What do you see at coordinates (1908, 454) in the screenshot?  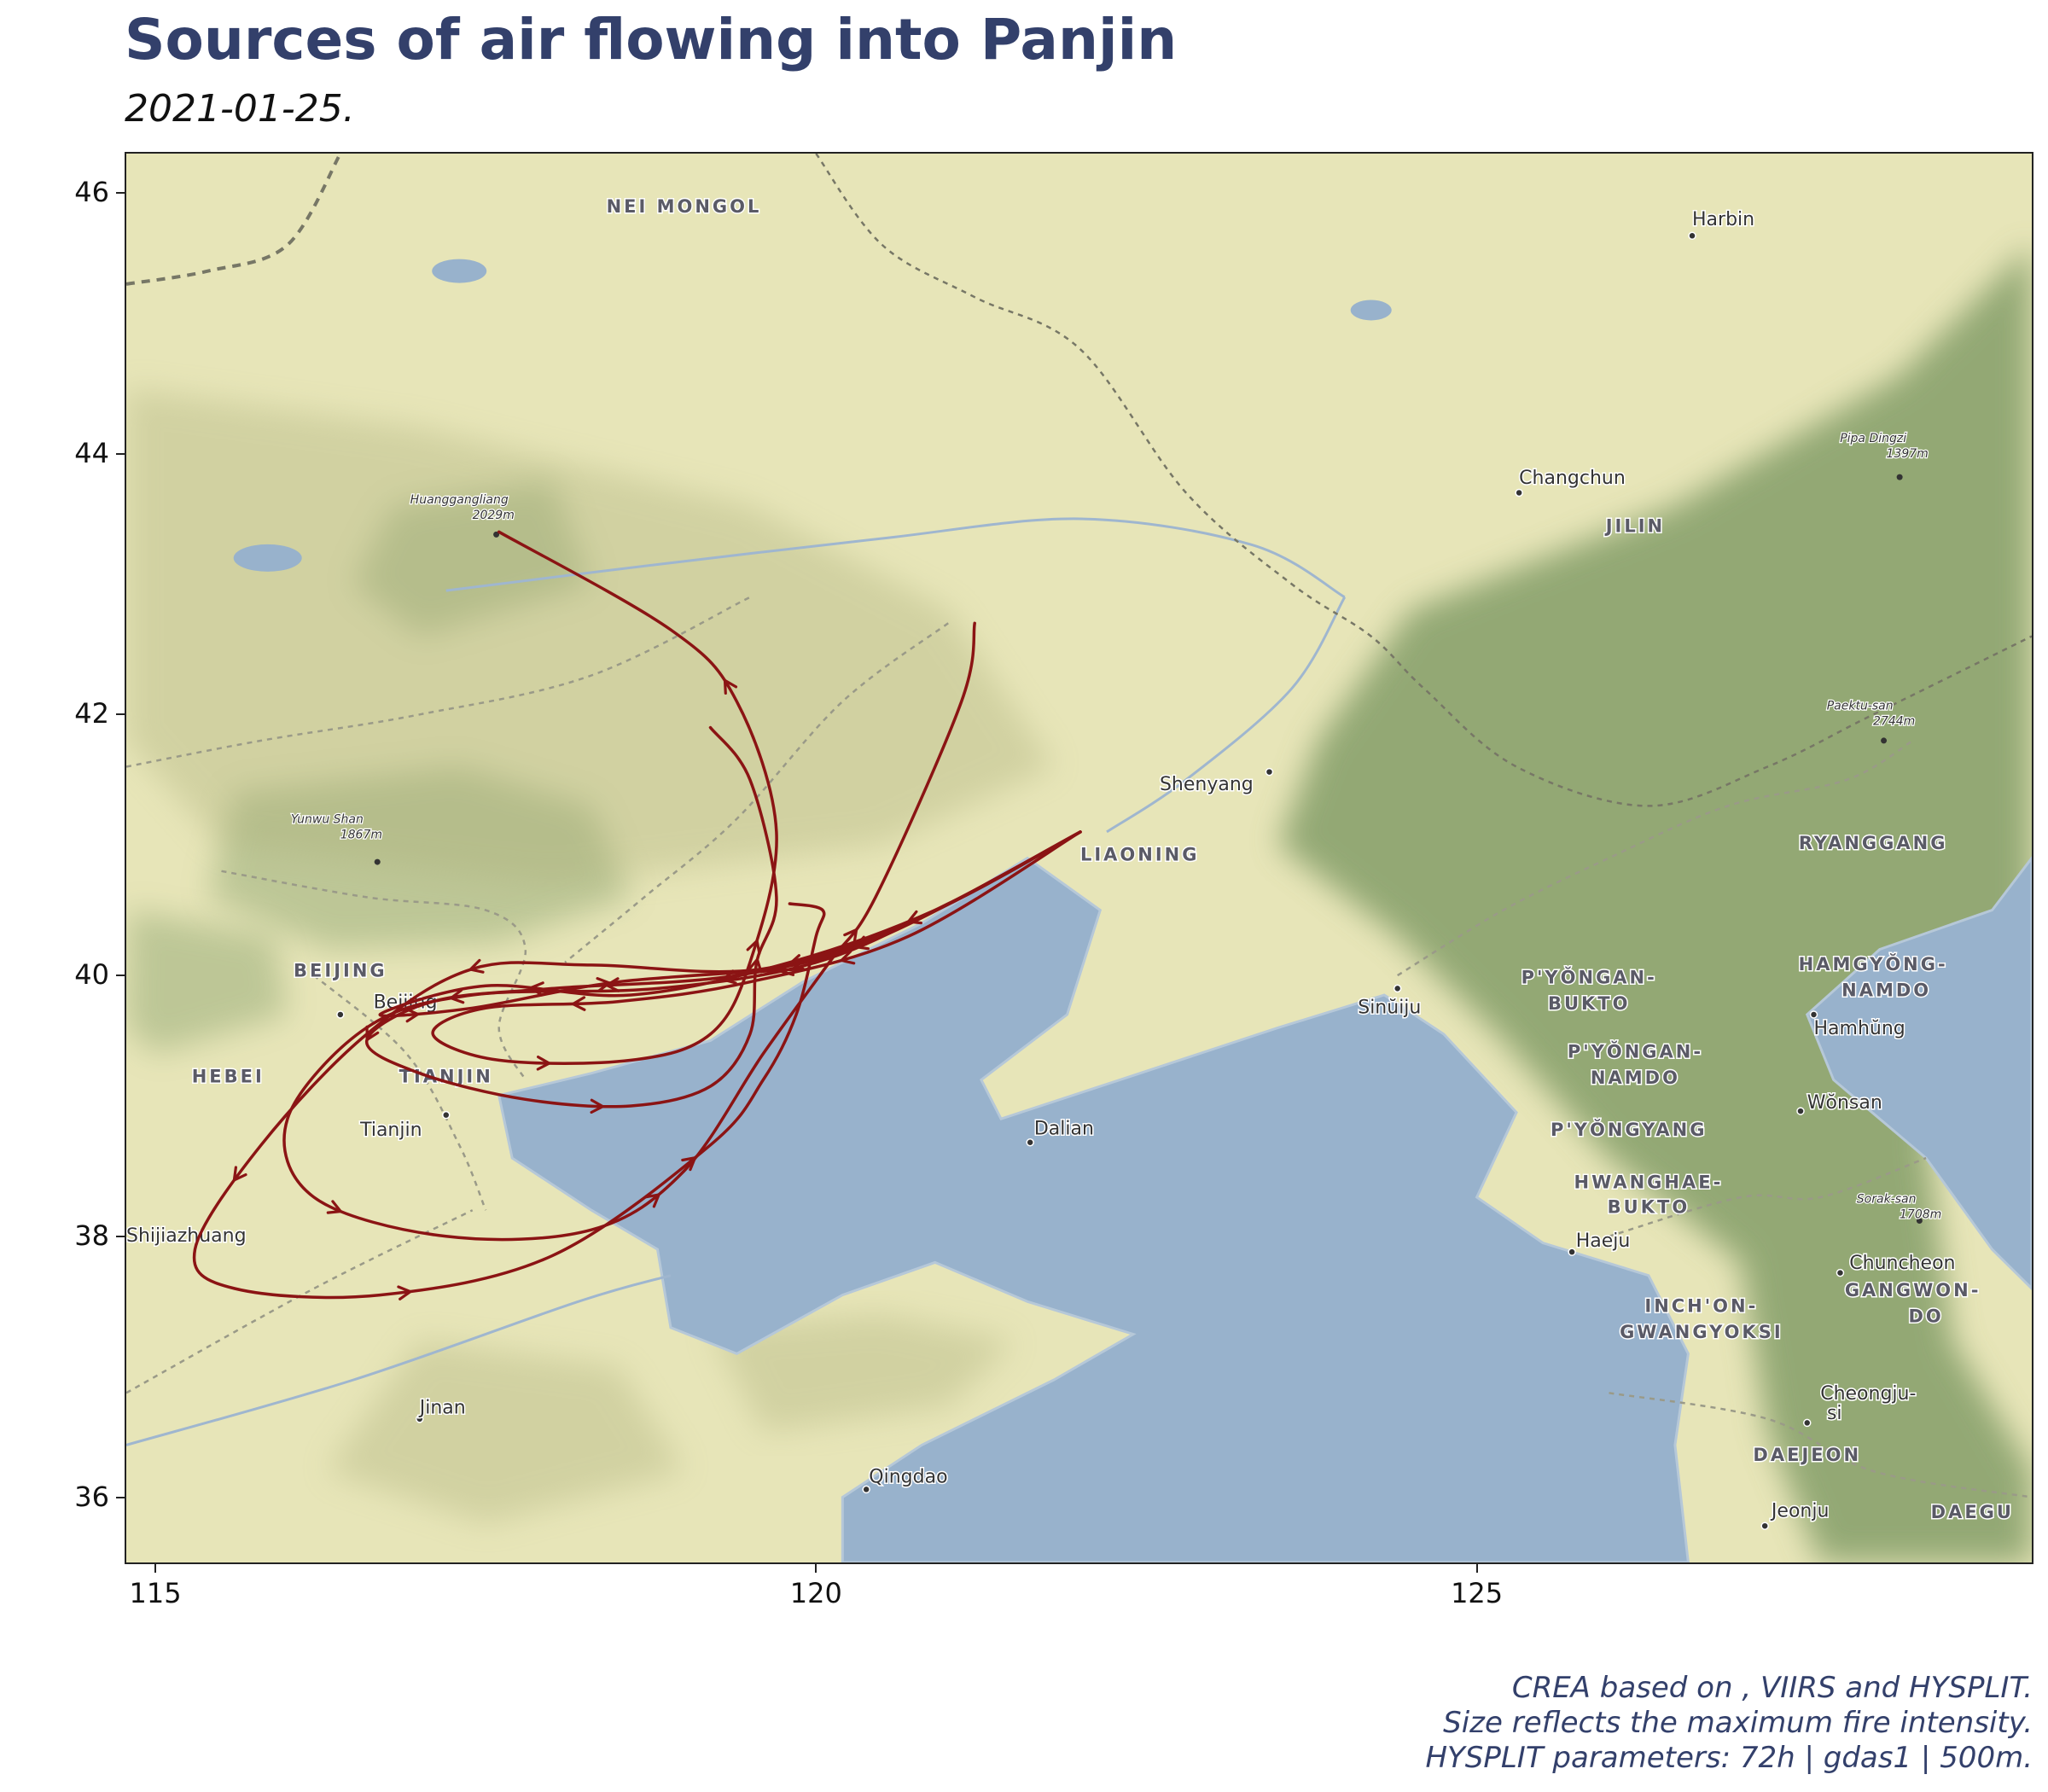 I see `peak-elevation: 1397m` at bounding box center [1908, 454].